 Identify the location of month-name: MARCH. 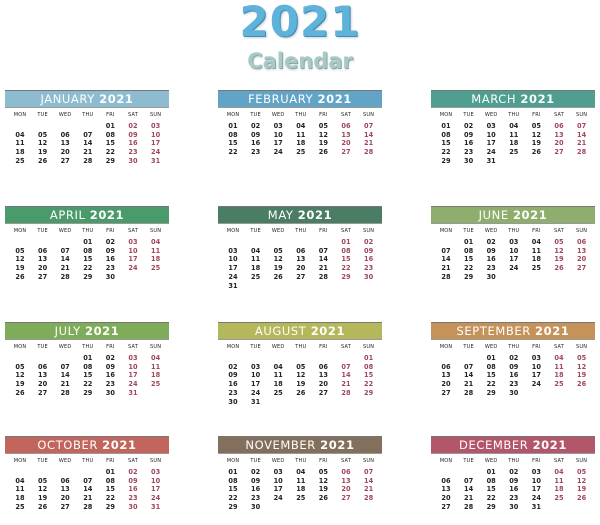
(496, 99).